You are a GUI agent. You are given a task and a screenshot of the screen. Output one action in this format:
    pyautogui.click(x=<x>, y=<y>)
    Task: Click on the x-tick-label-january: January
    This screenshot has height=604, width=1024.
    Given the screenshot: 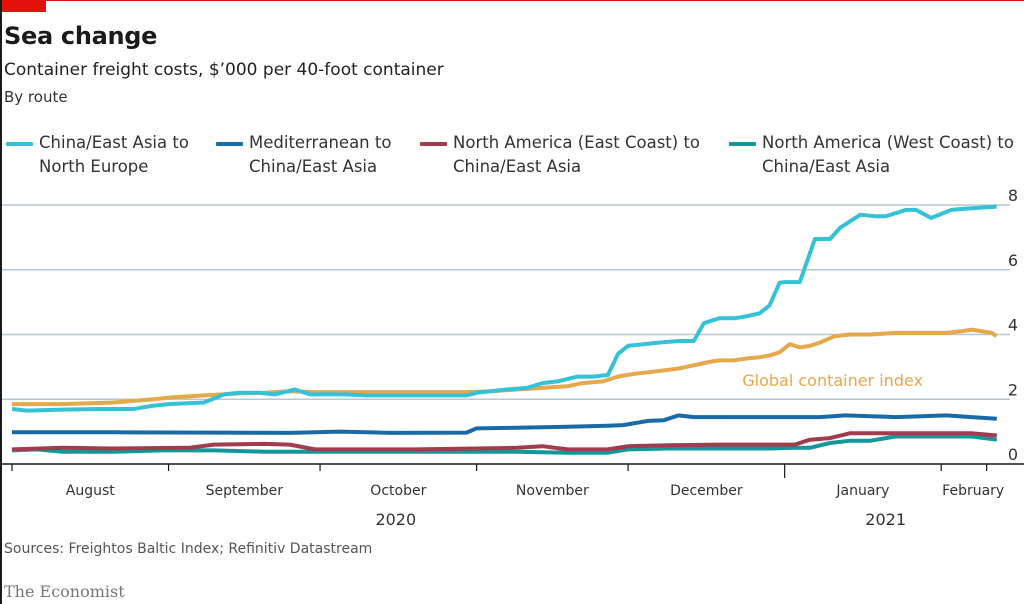 What is the action you would take?
    pyautogui.click(x=862, y=491)
    